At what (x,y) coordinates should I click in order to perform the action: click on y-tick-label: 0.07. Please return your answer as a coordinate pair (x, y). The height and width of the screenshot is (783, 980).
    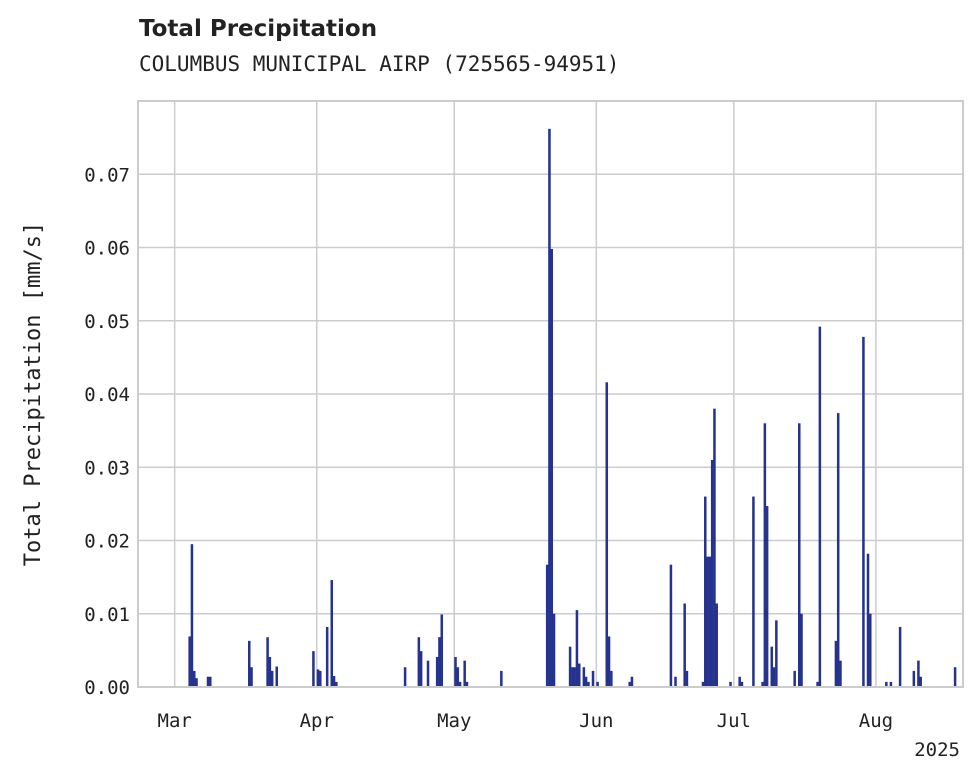
    Looking at the image, I should click on (107, 175).